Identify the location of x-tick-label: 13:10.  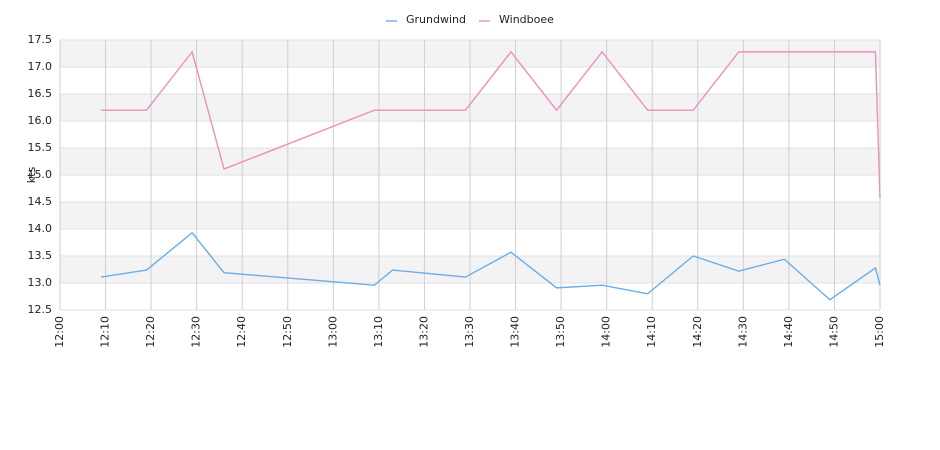
(378, 332).